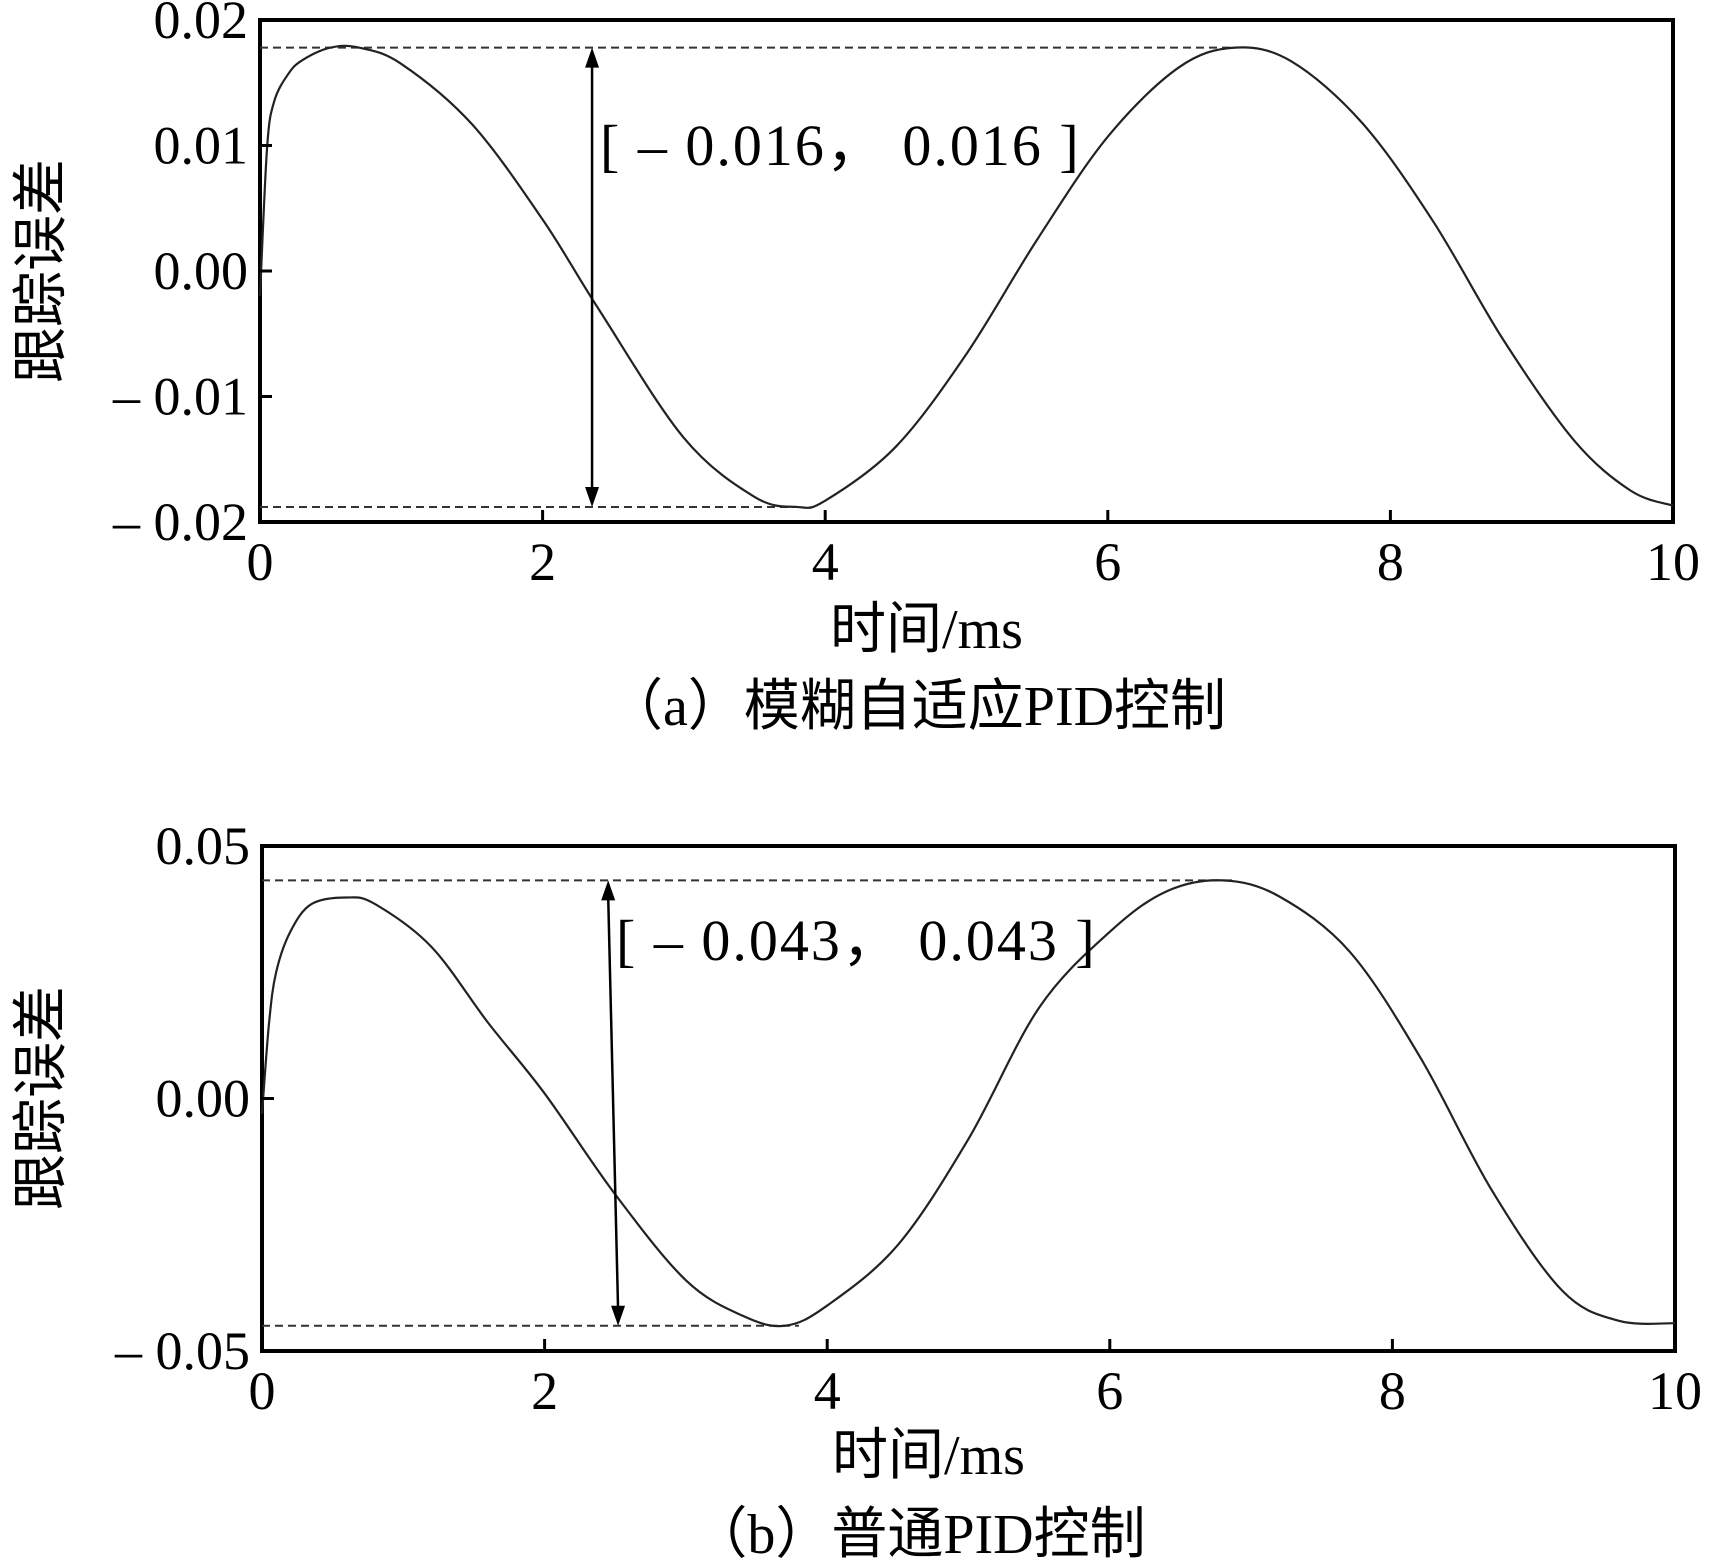 The width and height of the screenshot is (1711, 1563). What do you see at coordinates (180, 397) in the screenshot?
I see `y-tick-label: – 0.01` at bounding box center [180, 397].